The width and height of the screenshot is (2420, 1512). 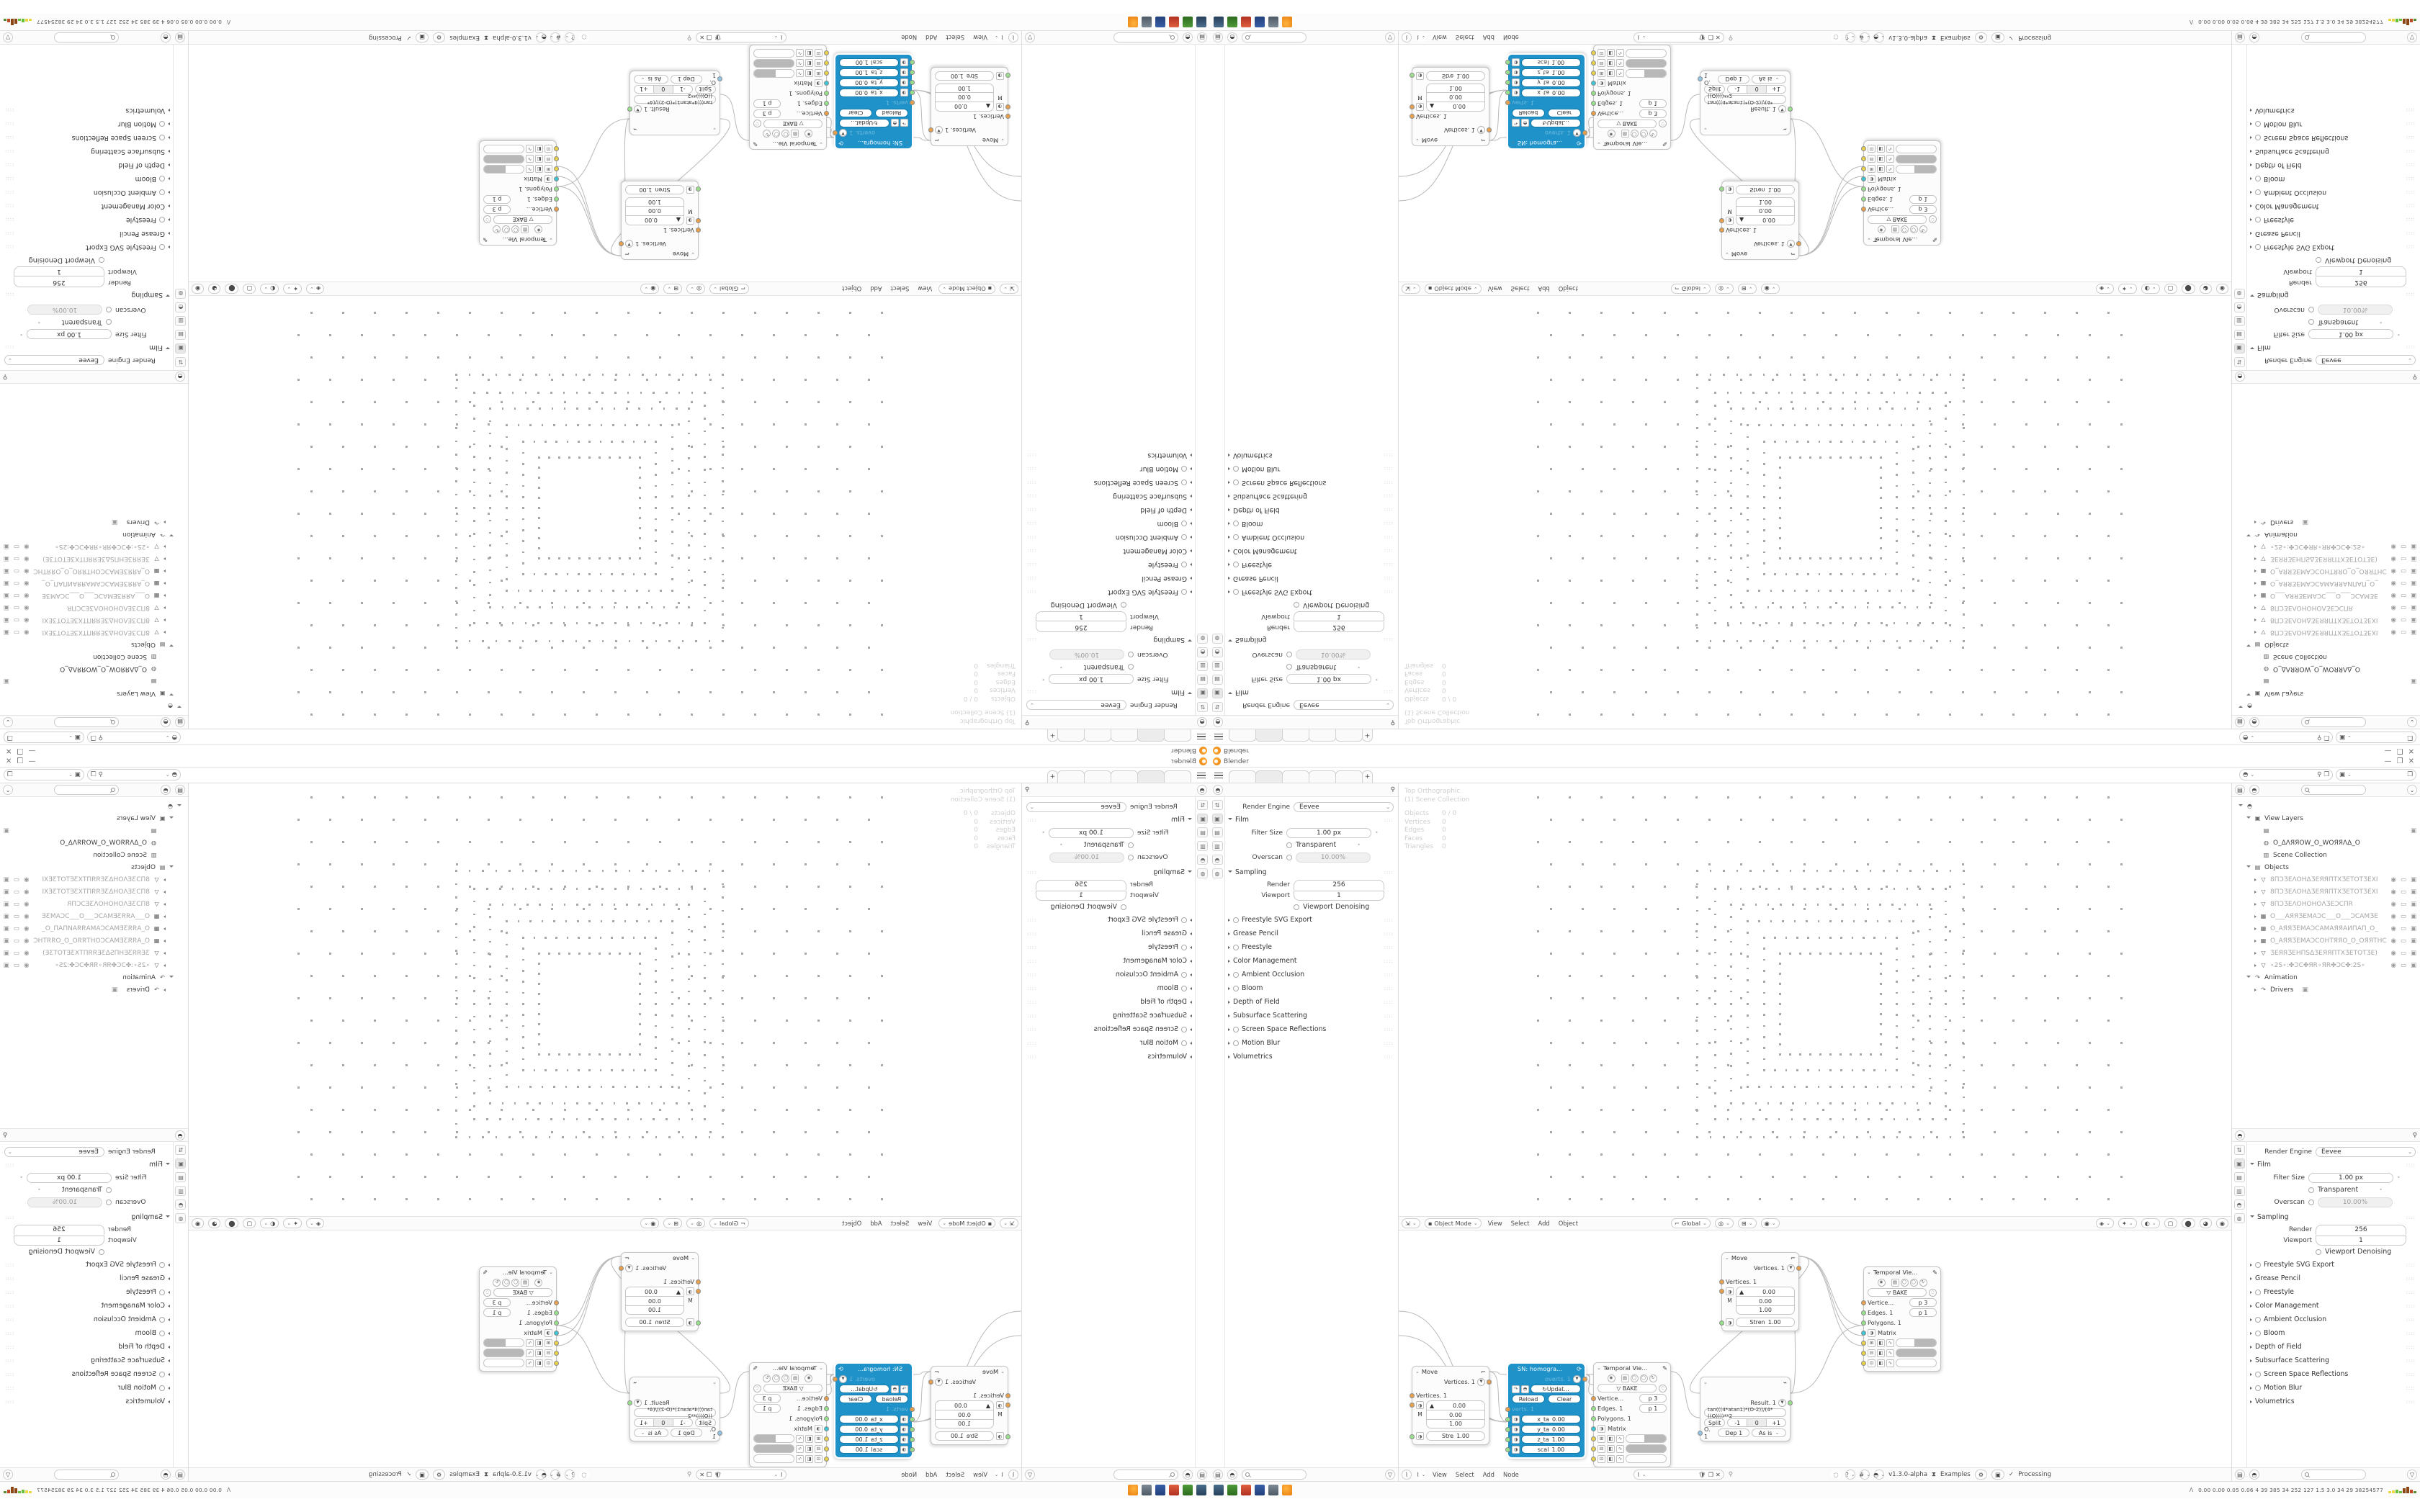 I want to click on editor-type-icon: ▤, so click(x=2240, y=37).